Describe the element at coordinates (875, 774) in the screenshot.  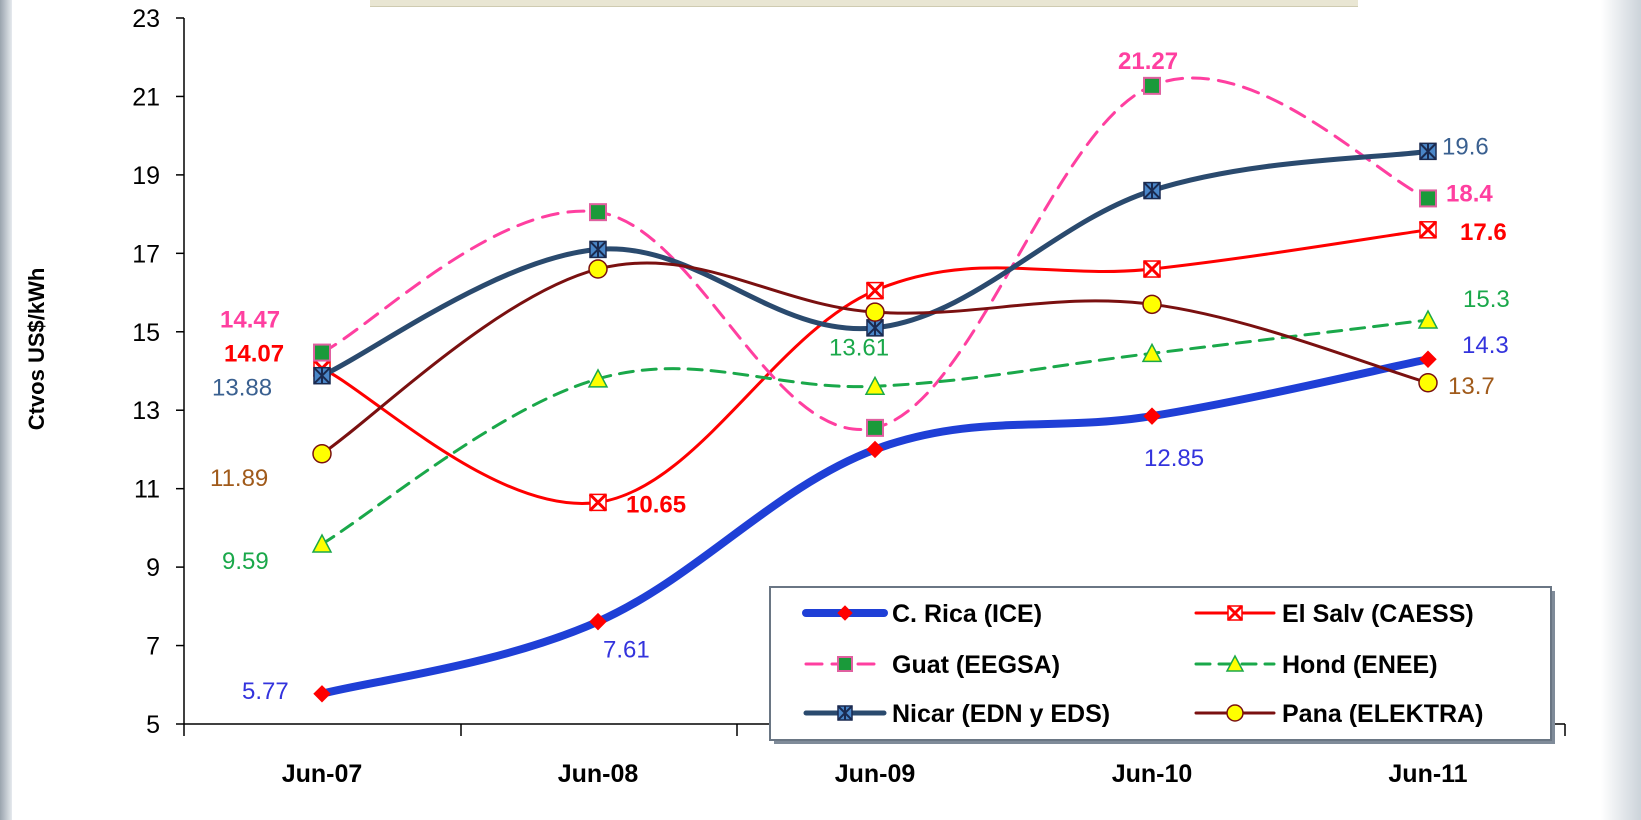
I see `x-tick-label: Jun-09` at that location.